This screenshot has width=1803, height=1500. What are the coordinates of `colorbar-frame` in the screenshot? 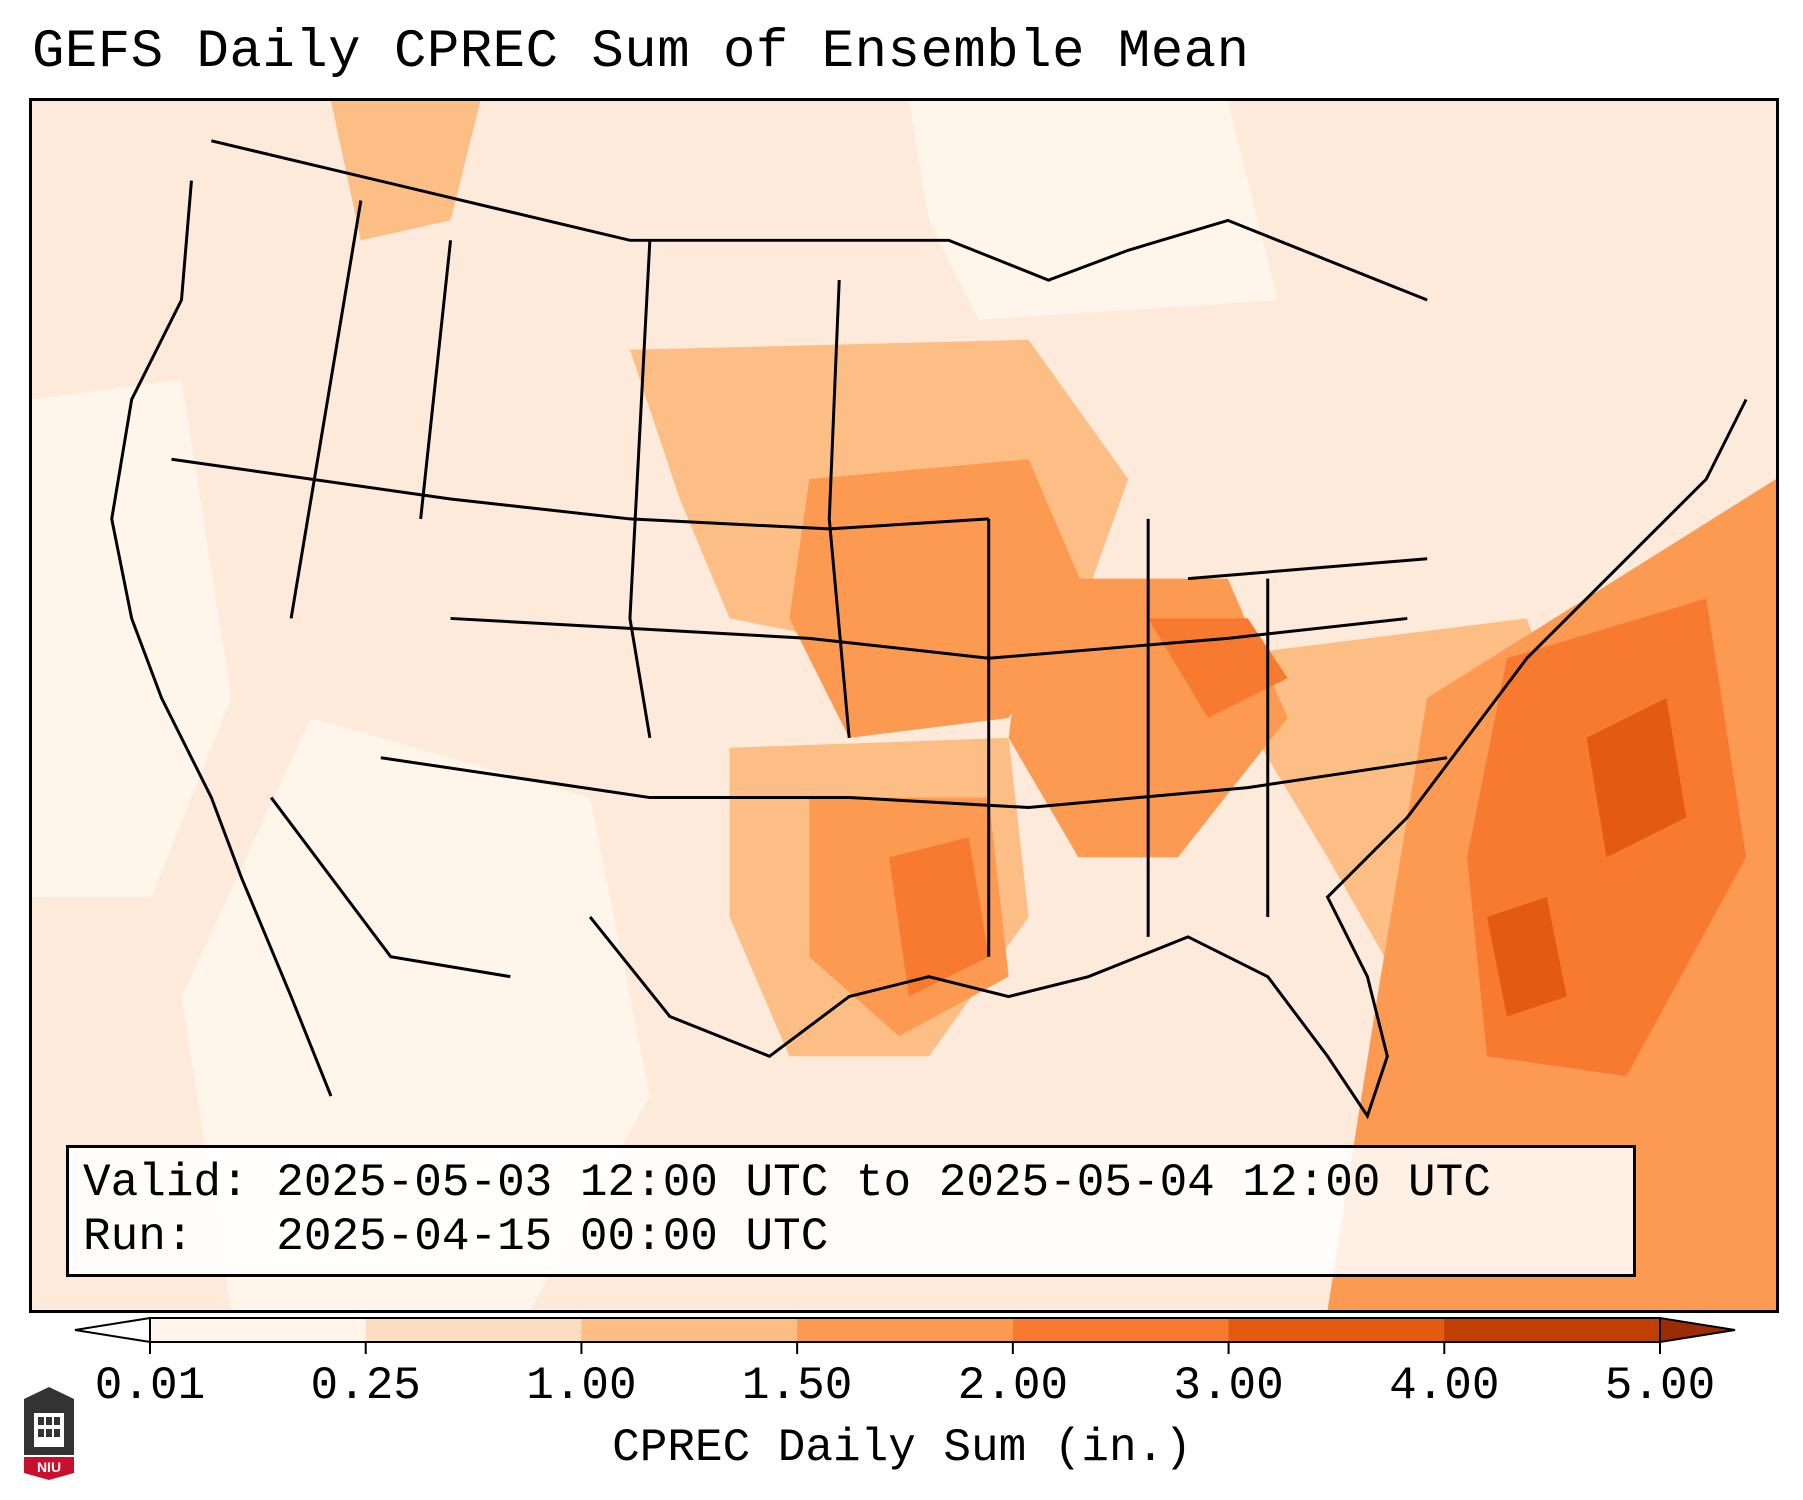 It's located at (905, 1330).